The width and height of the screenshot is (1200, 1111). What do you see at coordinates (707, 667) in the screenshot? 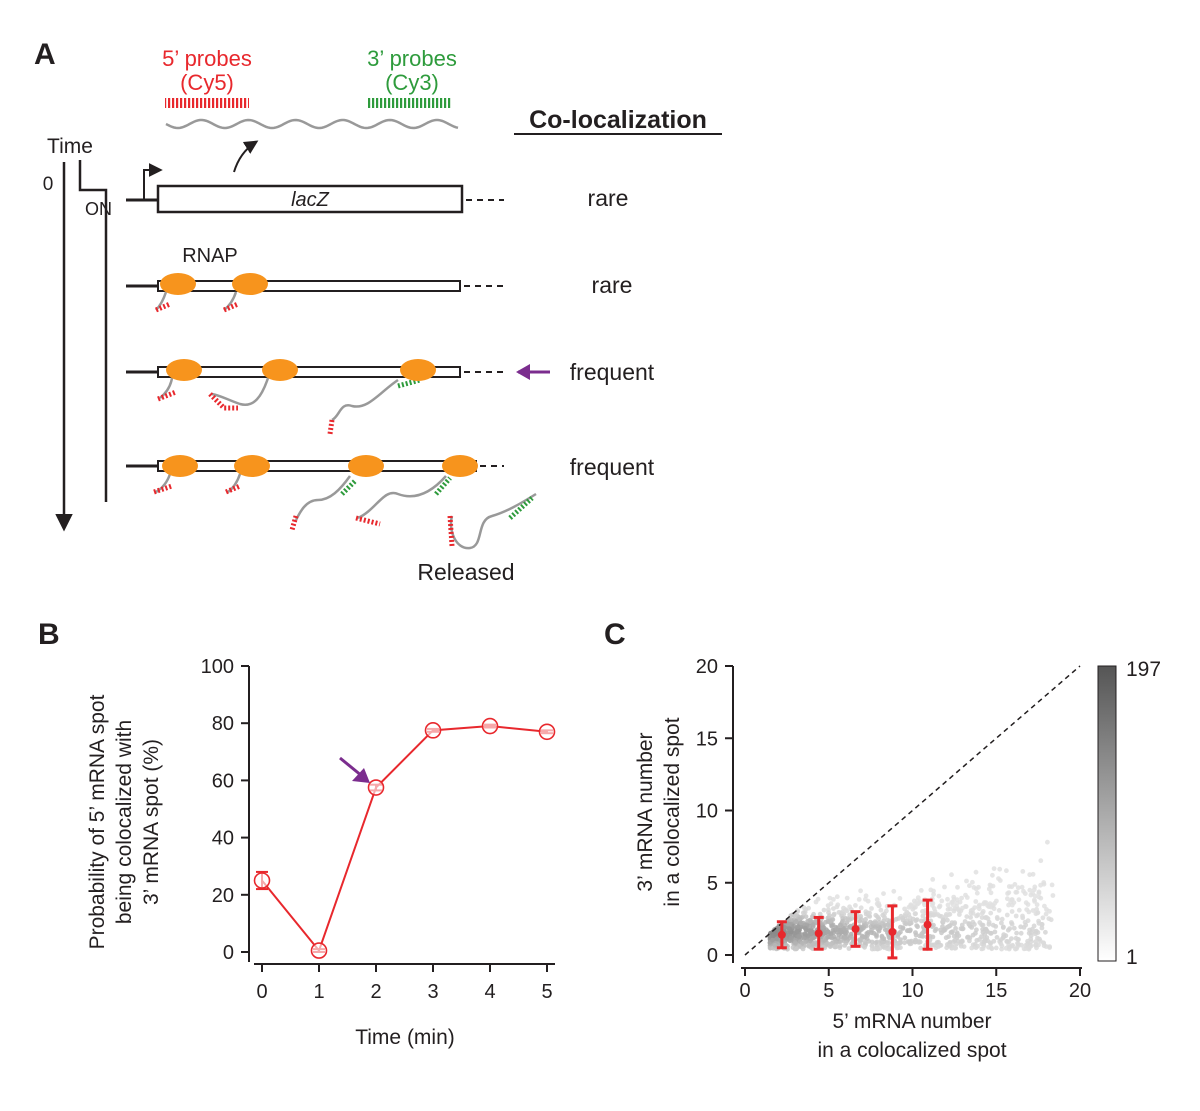
I see `panel-c-y-tick-label: 20` at bounding box center [707, 667].